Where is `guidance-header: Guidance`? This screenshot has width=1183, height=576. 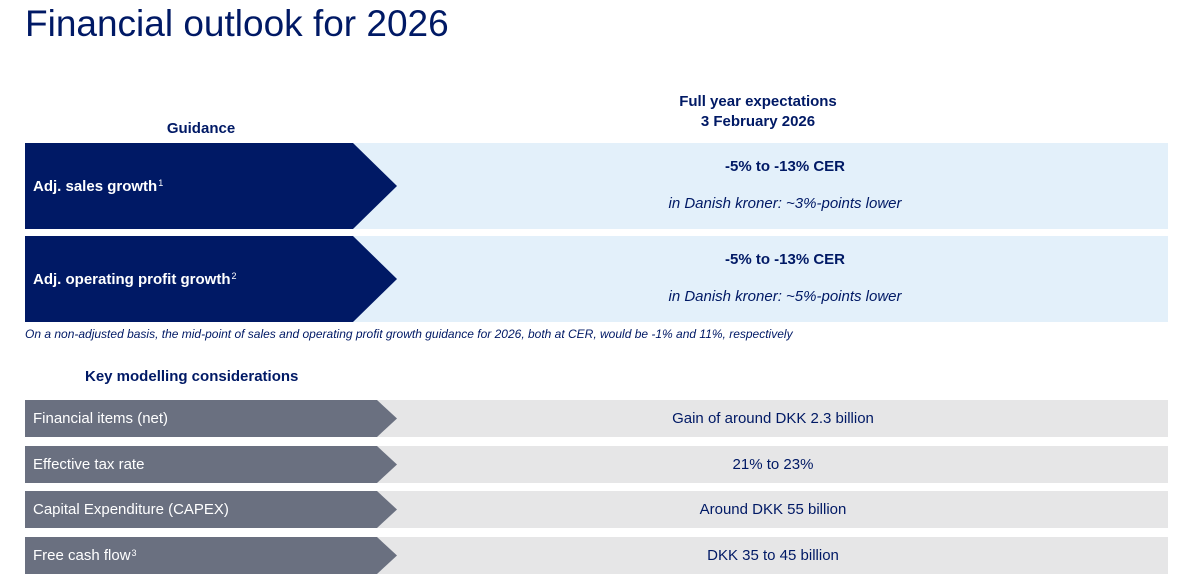 guidance-header: Guidance is located at coordinates (201, 128).